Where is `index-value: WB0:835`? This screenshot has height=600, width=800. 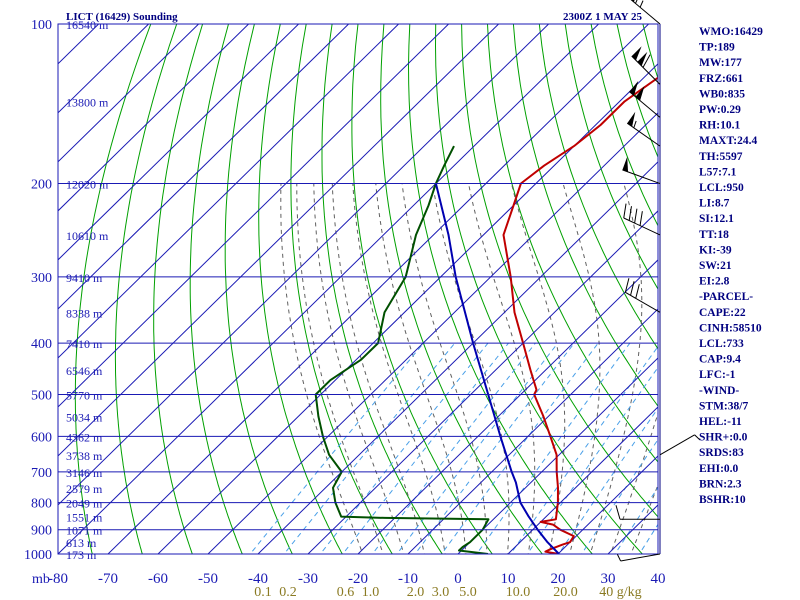 index-value: WB0:835 is located at coordinates (722, 94).